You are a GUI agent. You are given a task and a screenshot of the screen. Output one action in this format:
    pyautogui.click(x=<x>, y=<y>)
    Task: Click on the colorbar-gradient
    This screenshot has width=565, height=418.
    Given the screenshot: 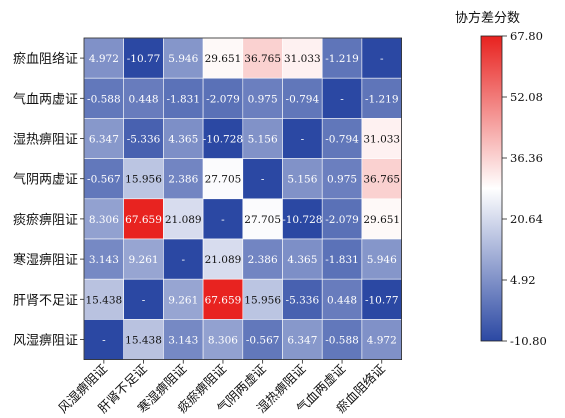 What is the action you would take?
    pyautogui.click(x=491, y=188)
    